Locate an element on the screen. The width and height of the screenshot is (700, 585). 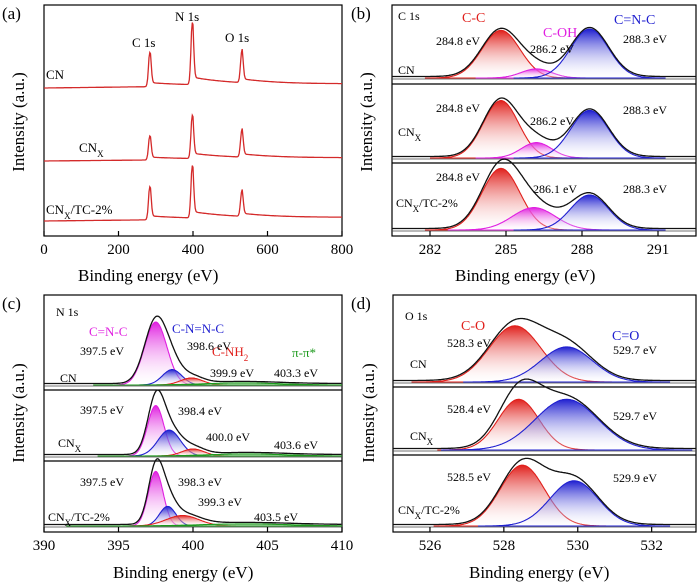
panel-label-c: (c) is located at coordinates (11, 303).